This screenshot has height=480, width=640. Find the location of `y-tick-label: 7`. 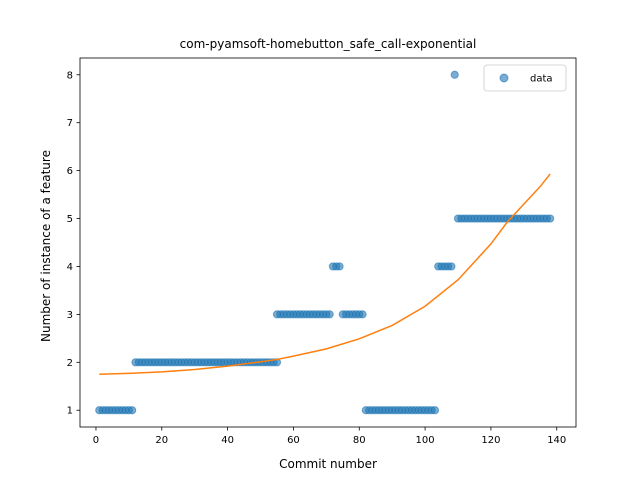

y-tick-label: 7 is located at coordinates (70, 123).